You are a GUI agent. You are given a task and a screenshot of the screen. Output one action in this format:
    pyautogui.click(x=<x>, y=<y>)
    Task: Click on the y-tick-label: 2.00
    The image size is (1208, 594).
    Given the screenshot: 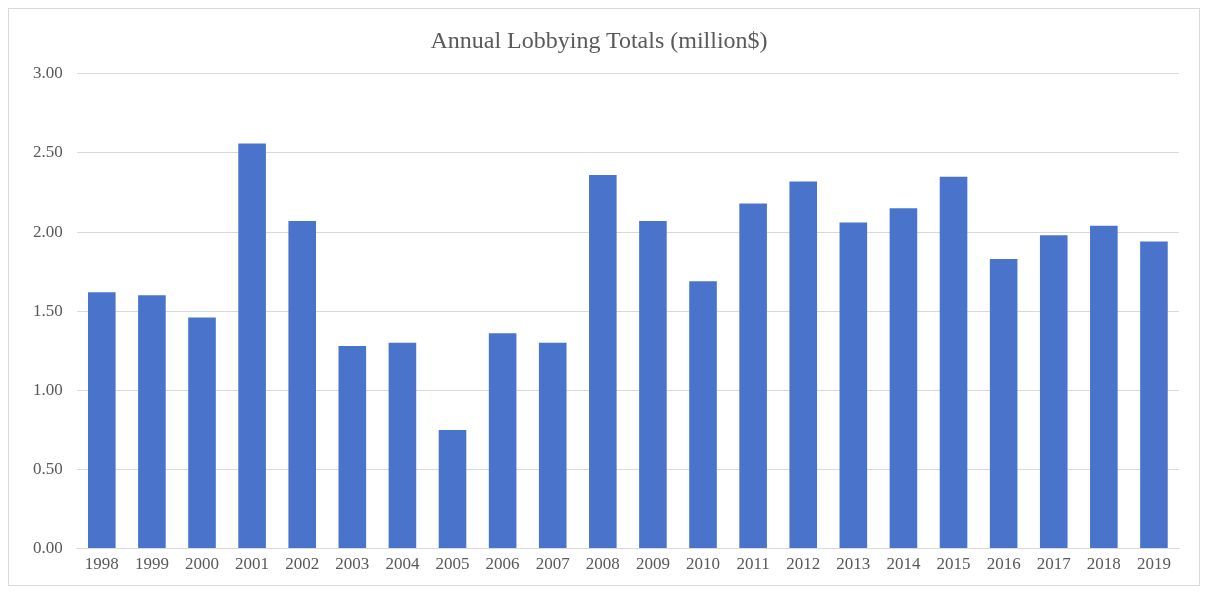 What is the action you would take?
    pyautogui.click(x=48, y=231)
    